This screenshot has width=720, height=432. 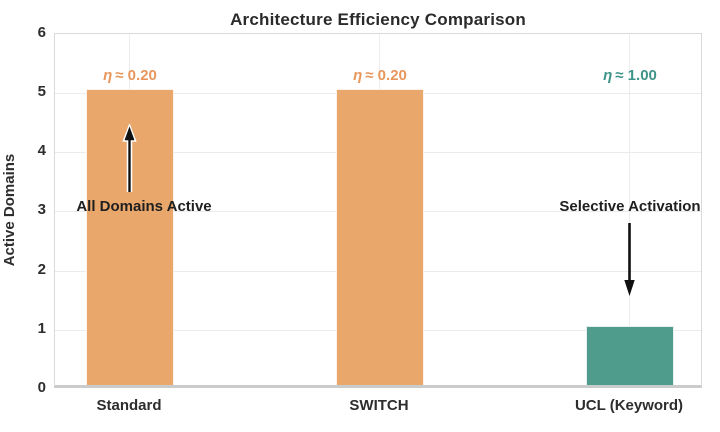 I want to click on eta-annotation-ucl-keyword: η ≈ 1.00, so click(x=630, y=75).